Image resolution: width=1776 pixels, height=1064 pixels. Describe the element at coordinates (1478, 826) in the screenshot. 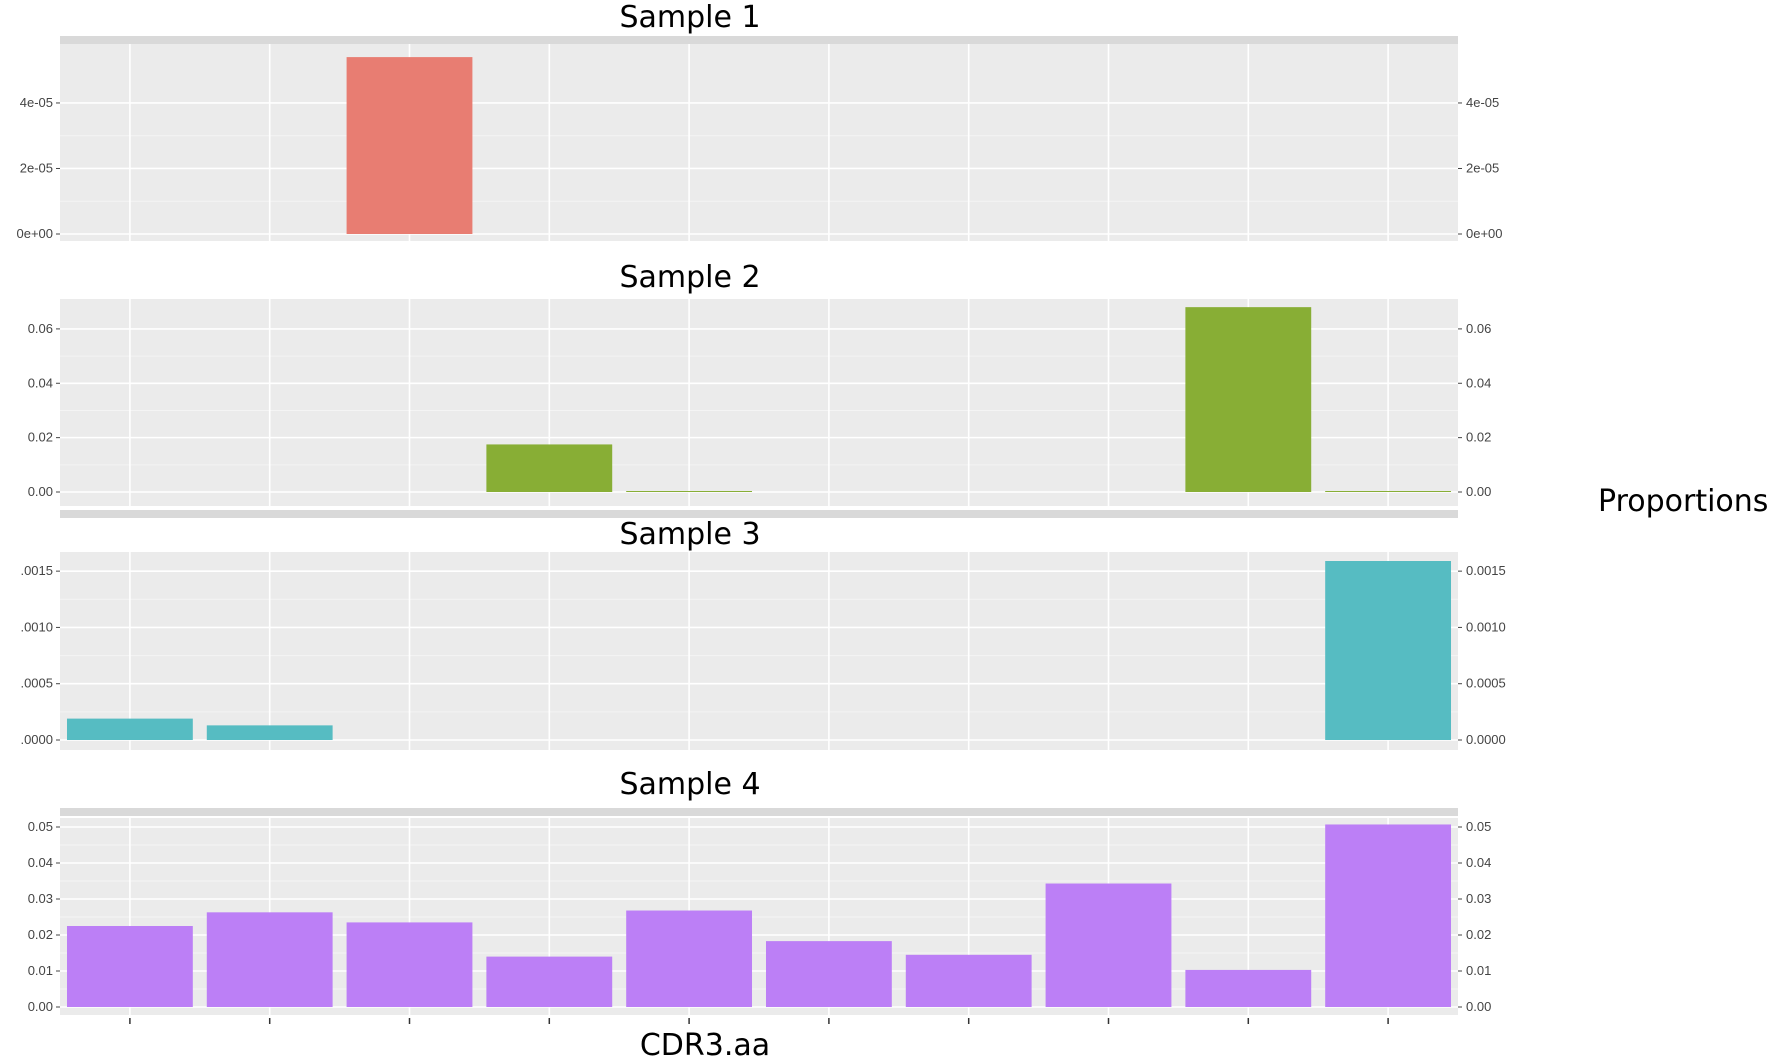

I see `y-tick-label-right: 0.05` at that location.